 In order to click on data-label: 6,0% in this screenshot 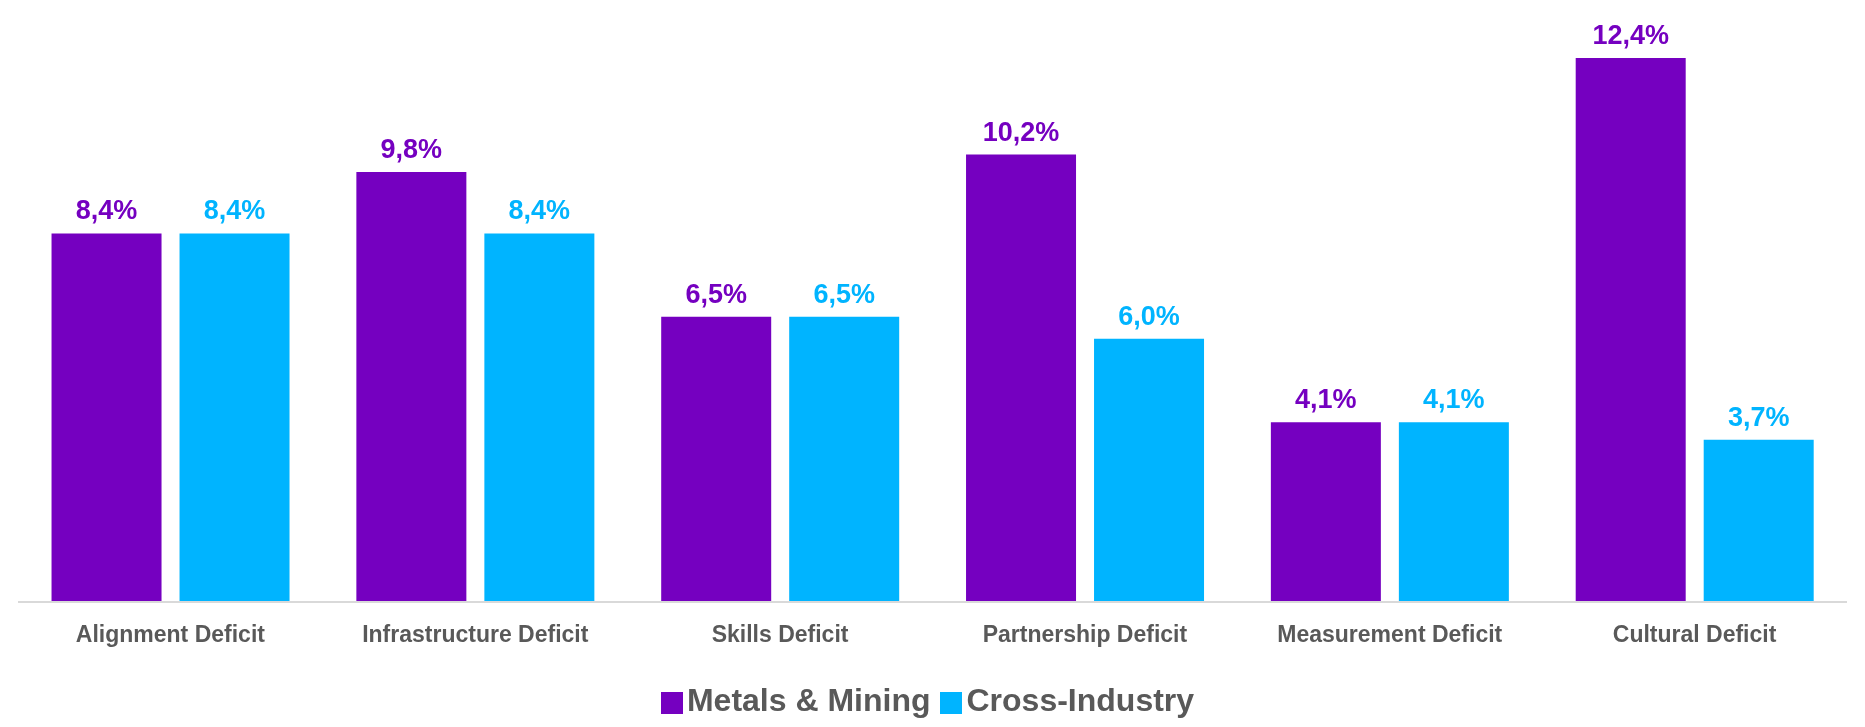, I will do `click(1149, 315)`.